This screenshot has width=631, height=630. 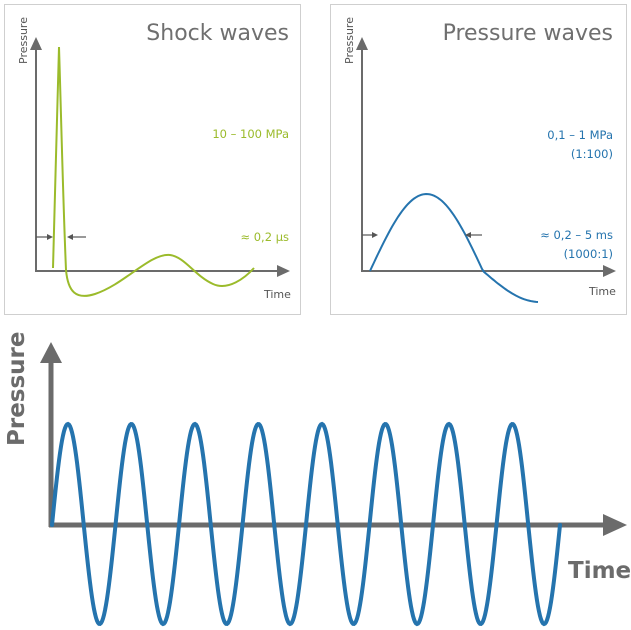 What do you see at coordinates (349, 40) in the screenshot?
I see `pressure-y-axis-label: Pressure` at bounding box center [349, 40].